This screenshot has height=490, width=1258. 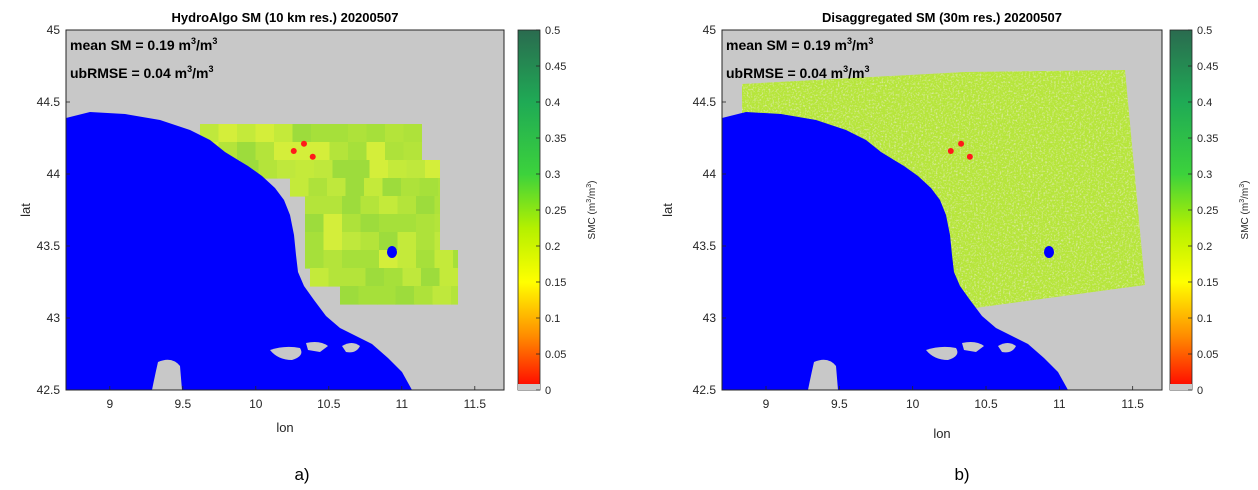 What do you see at coordinates (913, 404) in the screenshot?
I see `x-tick-label: 10` at bounding box center [913, 404].